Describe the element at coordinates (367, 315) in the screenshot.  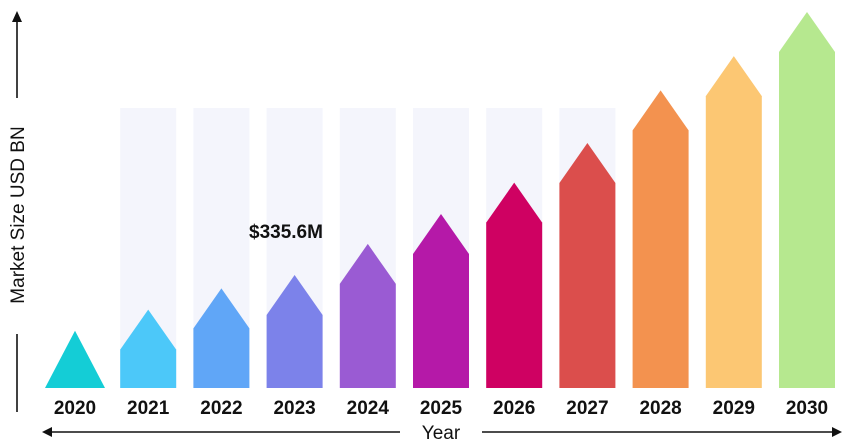
I see `bar-2024` at that location.